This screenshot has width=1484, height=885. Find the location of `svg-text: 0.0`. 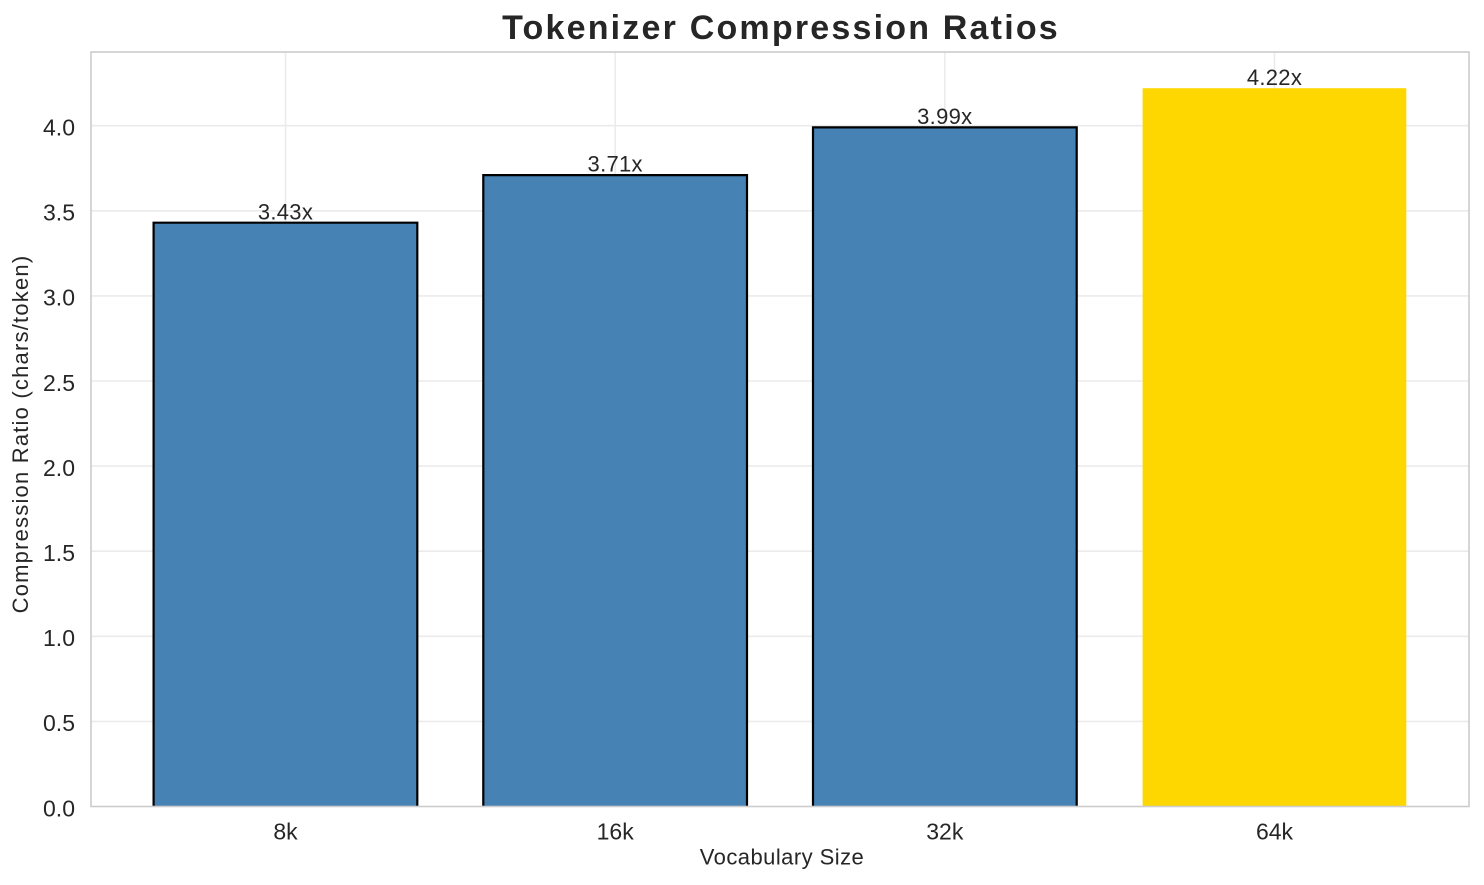

svg-text: 0.0 is located at coordinates (59, 808).